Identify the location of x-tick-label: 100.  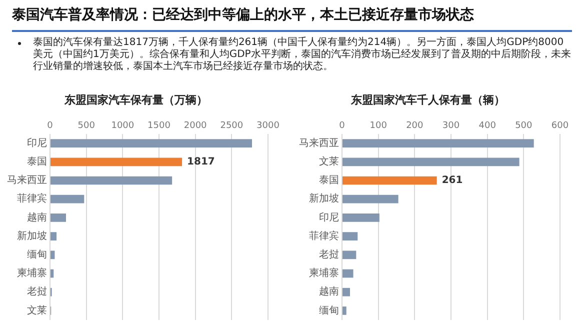
(379, 125).